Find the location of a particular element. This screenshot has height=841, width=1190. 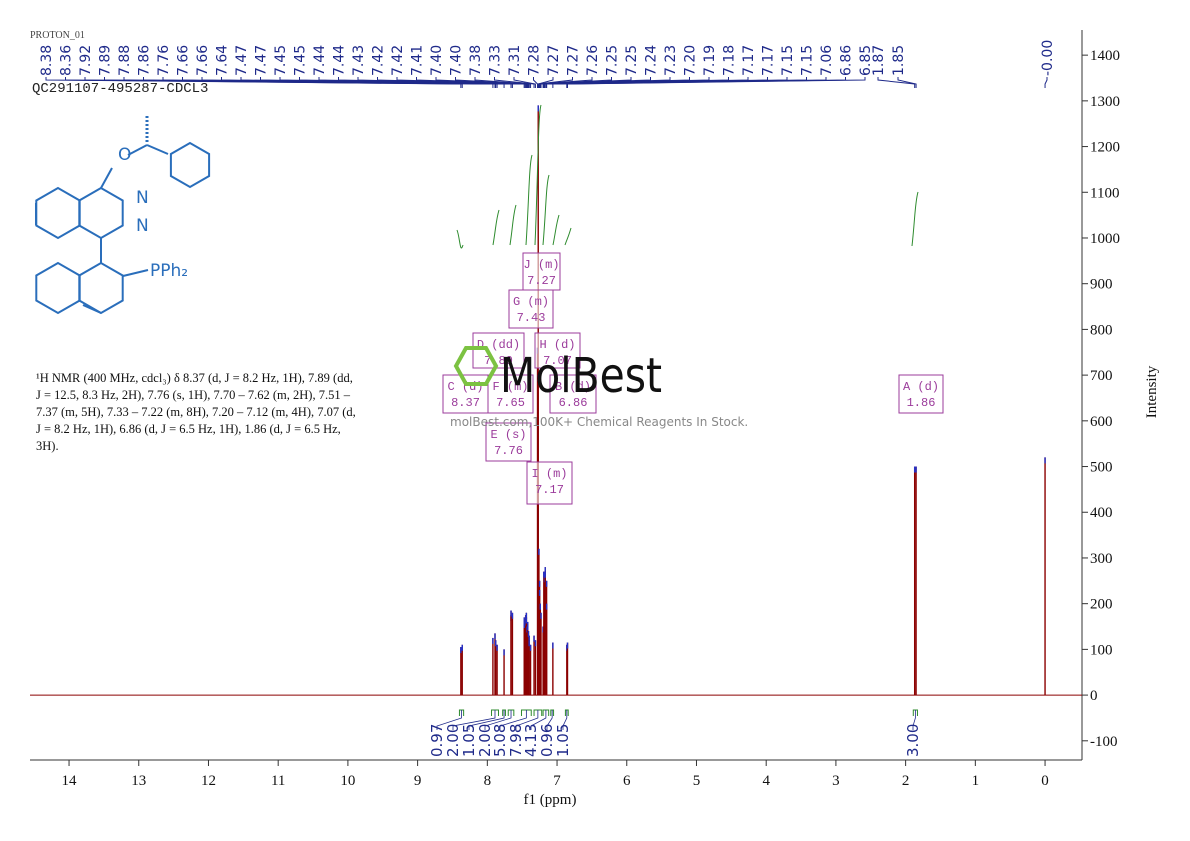

x-tick-label: 14 is located at coordinates (70, 781).